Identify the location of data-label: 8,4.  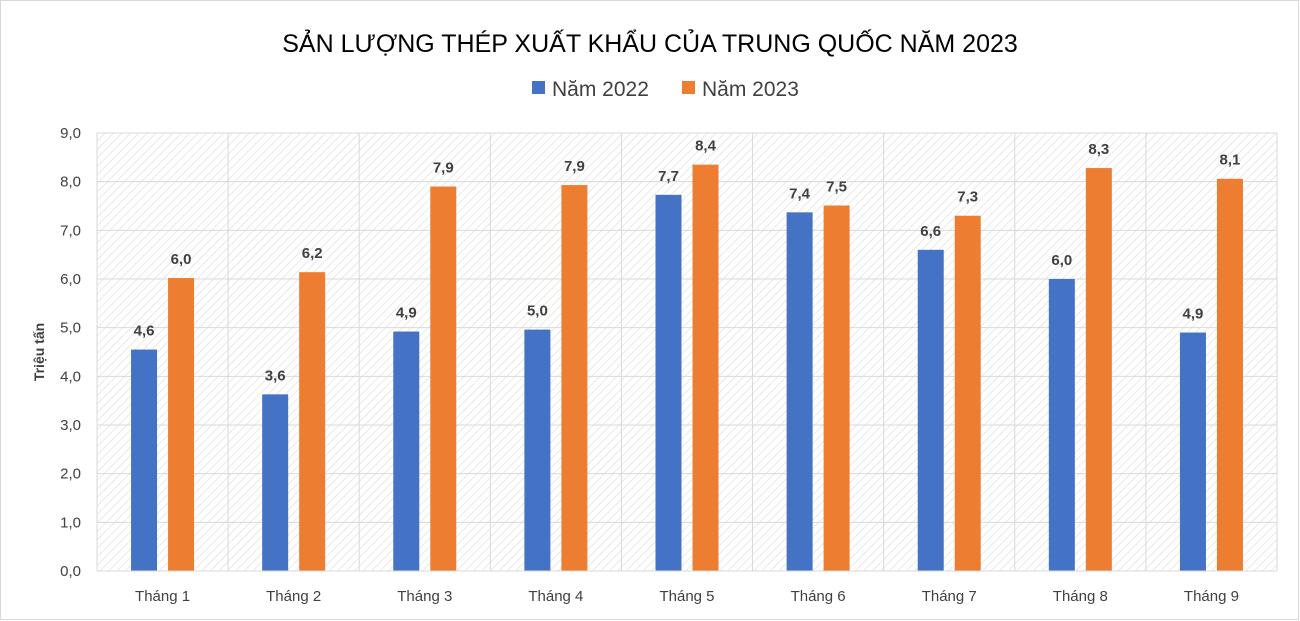
(706, 146).